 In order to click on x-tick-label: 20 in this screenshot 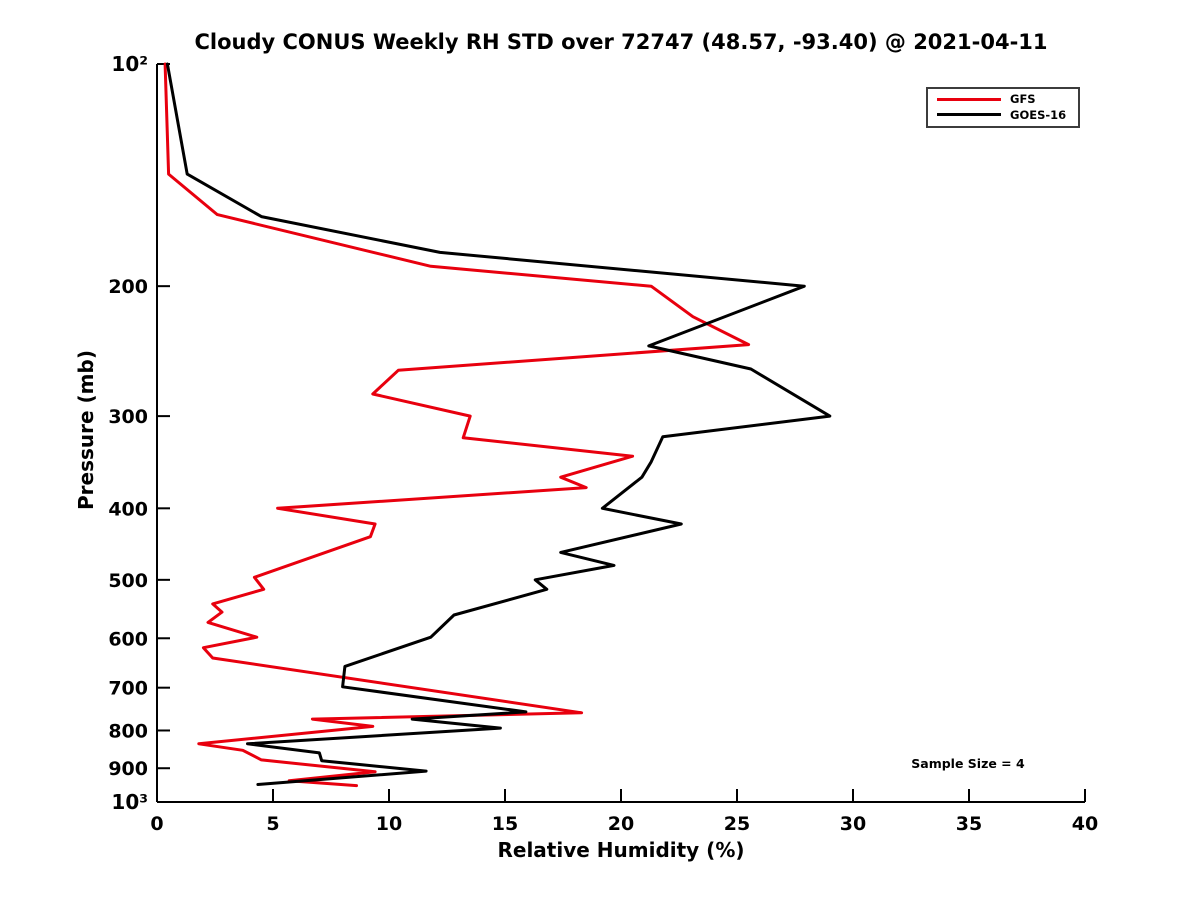, I will do `click(621, 824)`.